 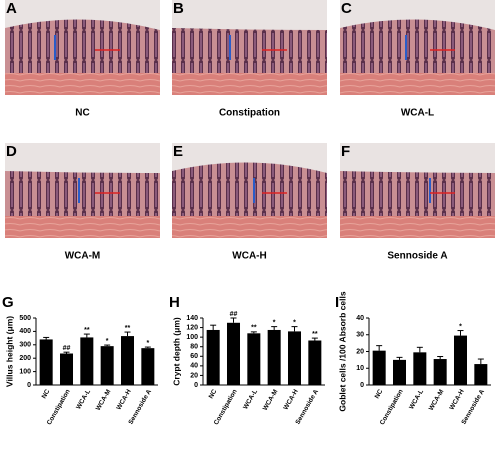 I want to click on histology-image: C WCA-L, so click(x=417, y=59).